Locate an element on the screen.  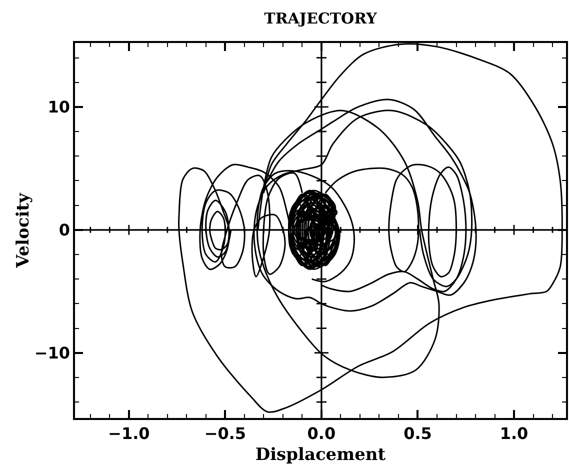
x-axis-title: Displacement is located at coordinates (320, 454).